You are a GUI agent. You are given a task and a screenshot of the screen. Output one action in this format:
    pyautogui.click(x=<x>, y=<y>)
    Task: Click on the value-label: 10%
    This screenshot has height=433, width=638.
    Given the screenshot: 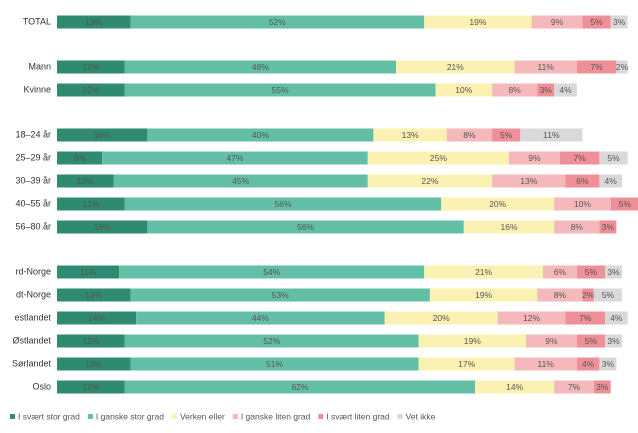 What is the action you would take?
    pyautogui.click(x=582, y=204)
    